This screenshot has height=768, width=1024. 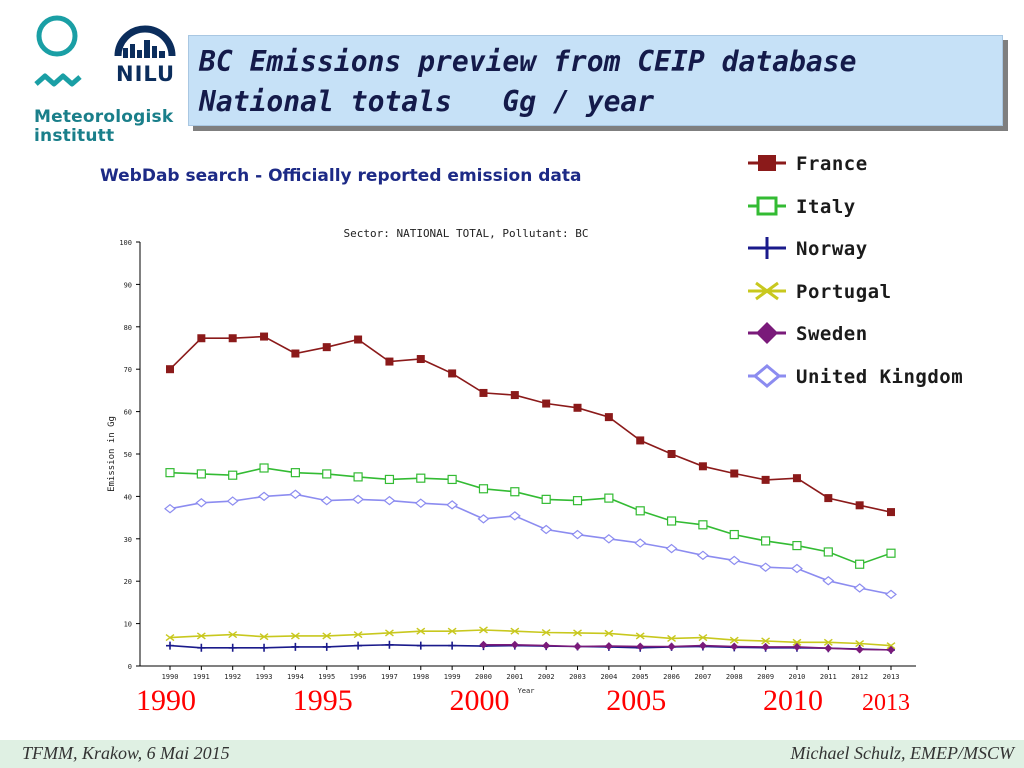 What do you see at coordinates (546, 677) in the screenshot?
I see `x-tick-label: 2002` at bounding box center [546, 677].